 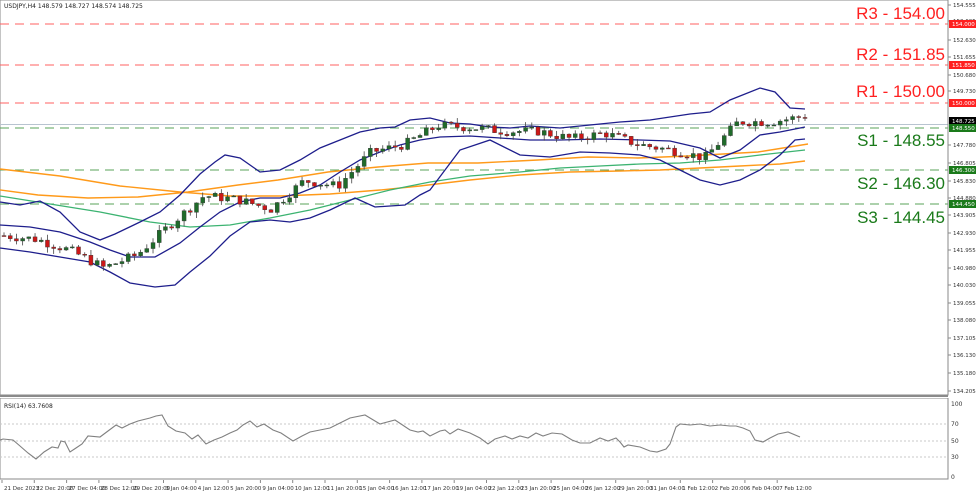 I want to click on price-tick: 149.730, so click(x=964, y=92).